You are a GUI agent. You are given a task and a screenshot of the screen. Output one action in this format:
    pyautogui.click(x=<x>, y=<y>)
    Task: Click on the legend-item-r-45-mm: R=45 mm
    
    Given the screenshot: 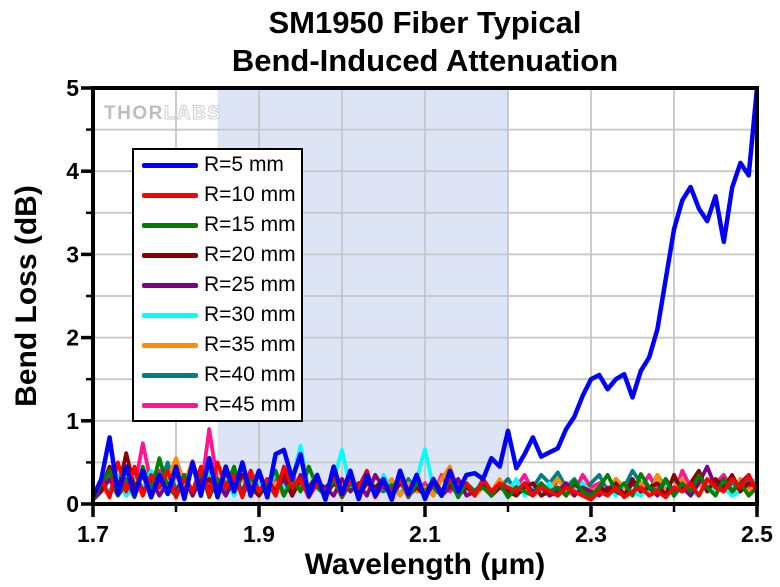 What is the action you would take?
    pyautogui.click(x=217, y=405)
    